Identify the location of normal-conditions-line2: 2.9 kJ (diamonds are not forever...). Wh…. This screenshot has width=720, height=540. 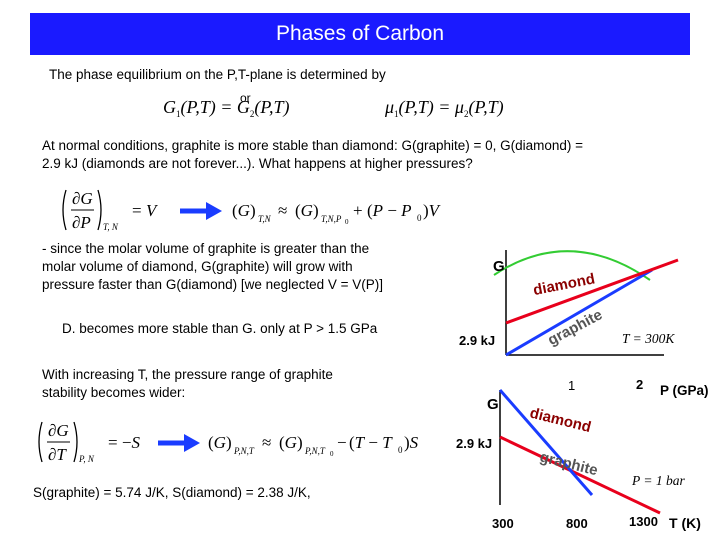
(257, 163).